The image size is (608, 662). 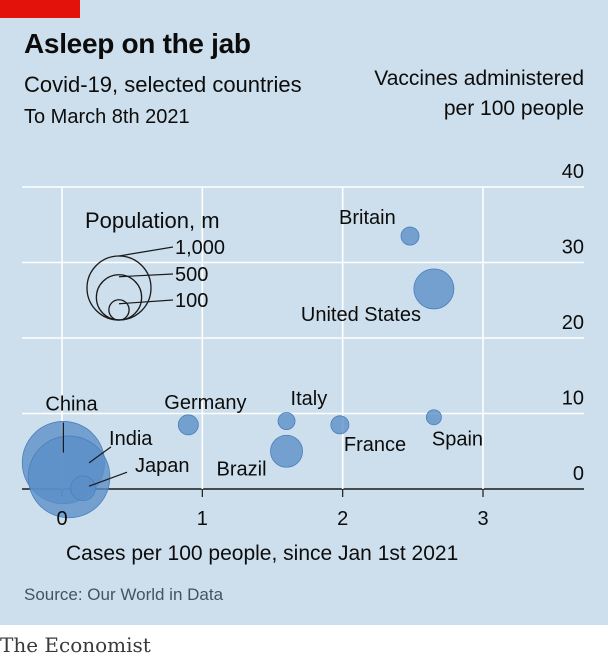 I want to click on bubble-brazil, so click(x=286, y=451).